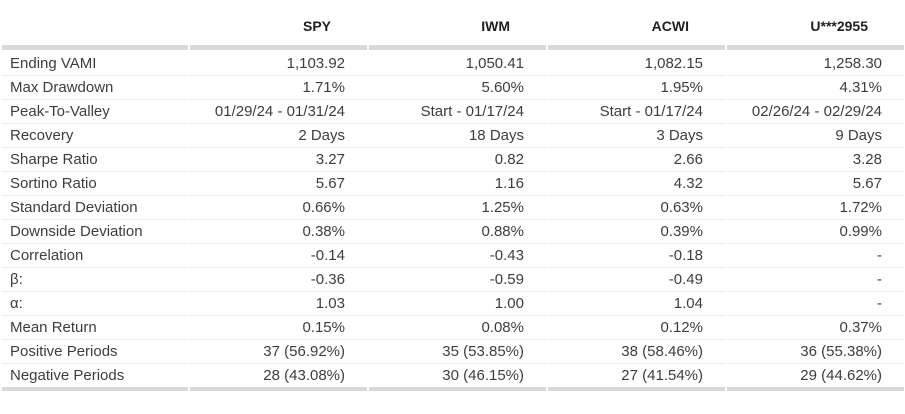 This screenshot has width=905, height=414. Describe the element at coordinates (95, 208) in the screenshot. I see `metric-label: Standard Deviation` at that location.